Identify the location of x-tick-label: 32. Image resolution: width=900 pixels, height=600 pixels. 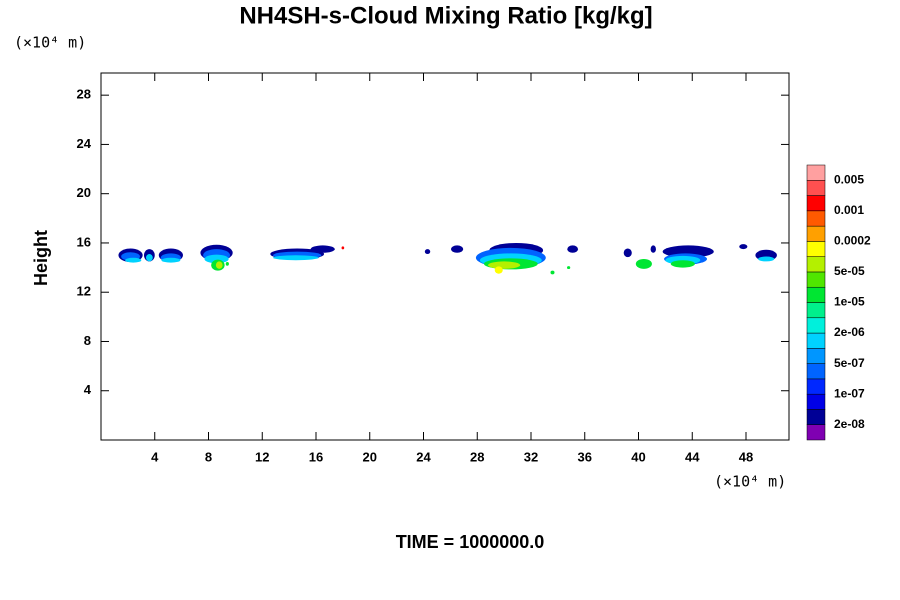
(531, 456).